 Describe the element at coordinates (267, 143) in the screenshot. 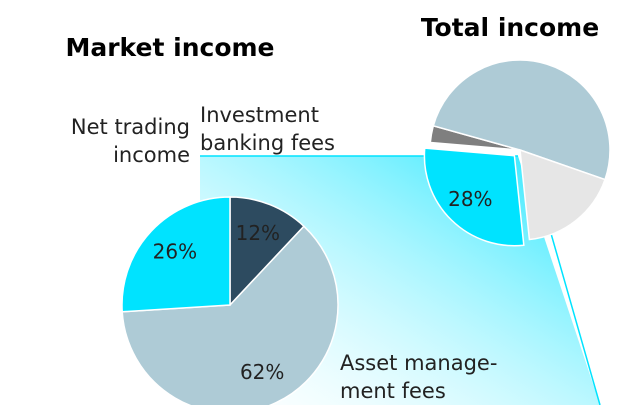

I see `category-label: banking fees` at that location.